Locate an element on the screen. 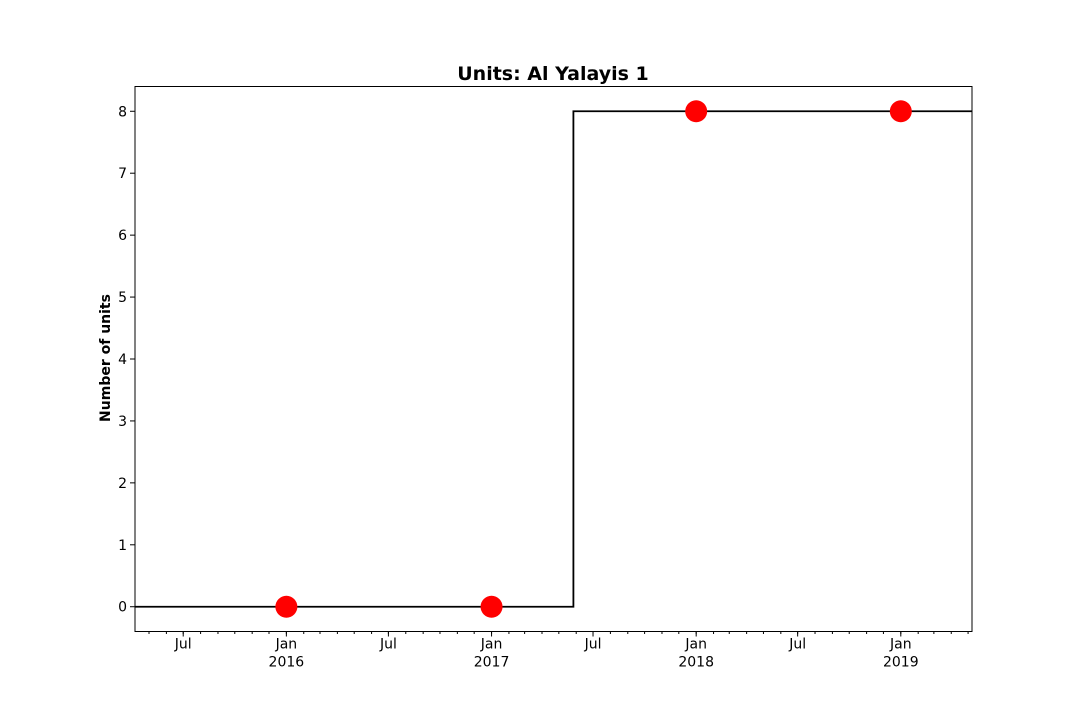 This screenshot has width=1080, height=720. y-tick-label: 4 is located at coordinates (122, 360).